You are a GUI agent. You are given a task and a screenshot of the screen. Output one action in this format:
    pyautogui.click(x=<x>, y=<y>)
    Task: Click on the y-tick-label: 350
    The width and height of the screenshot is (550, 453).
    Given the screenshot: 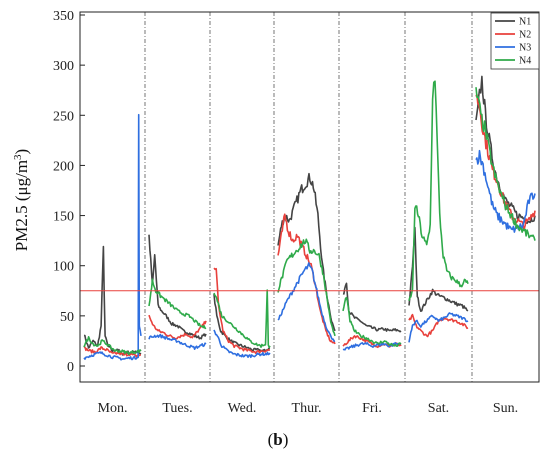 What is the action you would take?
    pyautogui.click(x=63, y=16)
    